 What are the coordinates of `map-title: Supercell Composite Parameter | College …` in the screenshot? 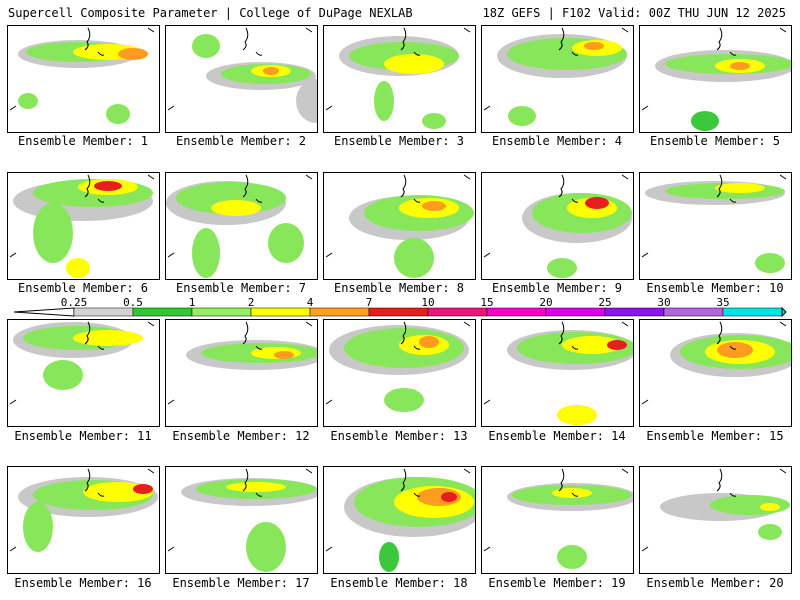 It's located at (210, 13).